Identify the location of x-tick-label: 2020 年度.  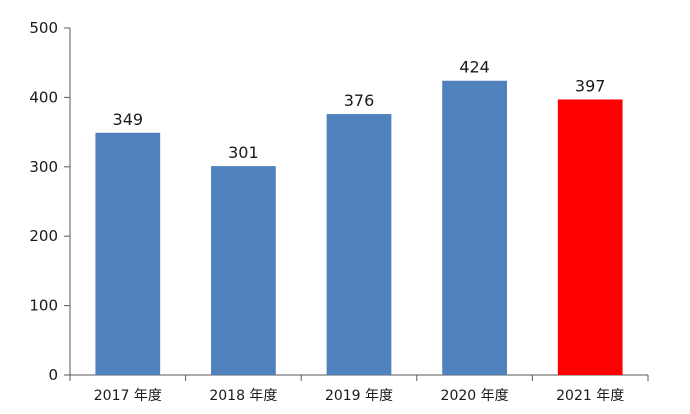
(475, 396).